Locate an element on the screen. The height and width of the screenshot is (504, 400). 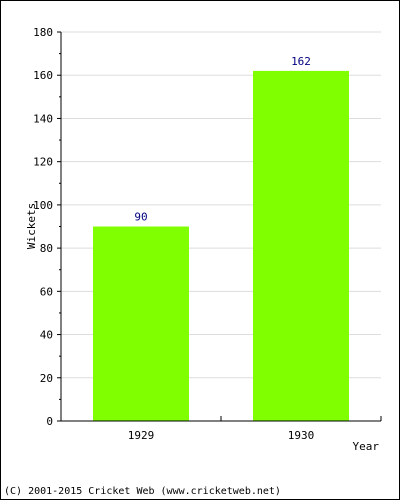
x-axis-label: Year is located at coordinates (366, 446).